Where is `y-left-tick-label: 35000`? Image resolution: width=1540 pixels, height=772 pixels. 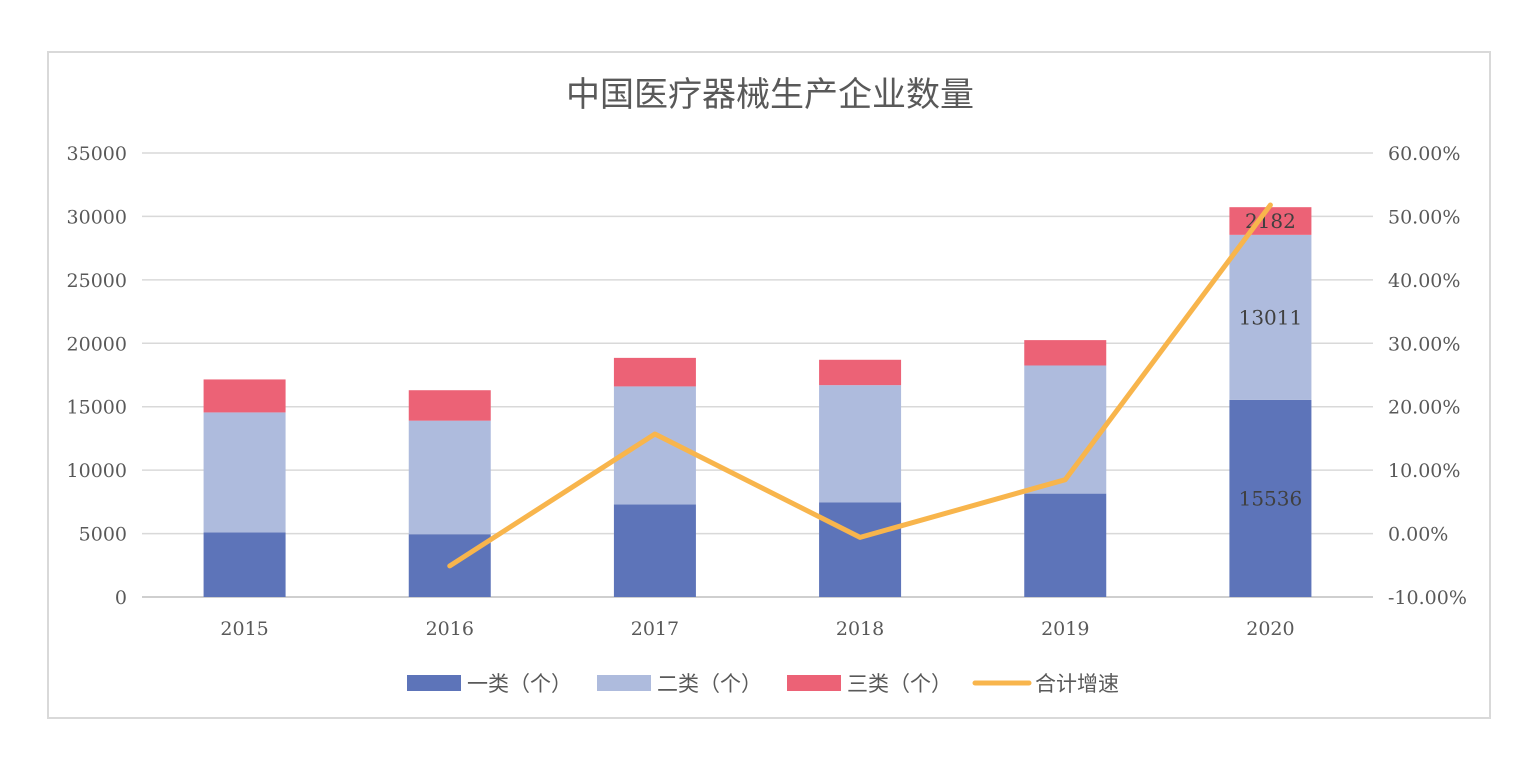
y-left-tick-label: 35000 is located at coordinates (97, 154).